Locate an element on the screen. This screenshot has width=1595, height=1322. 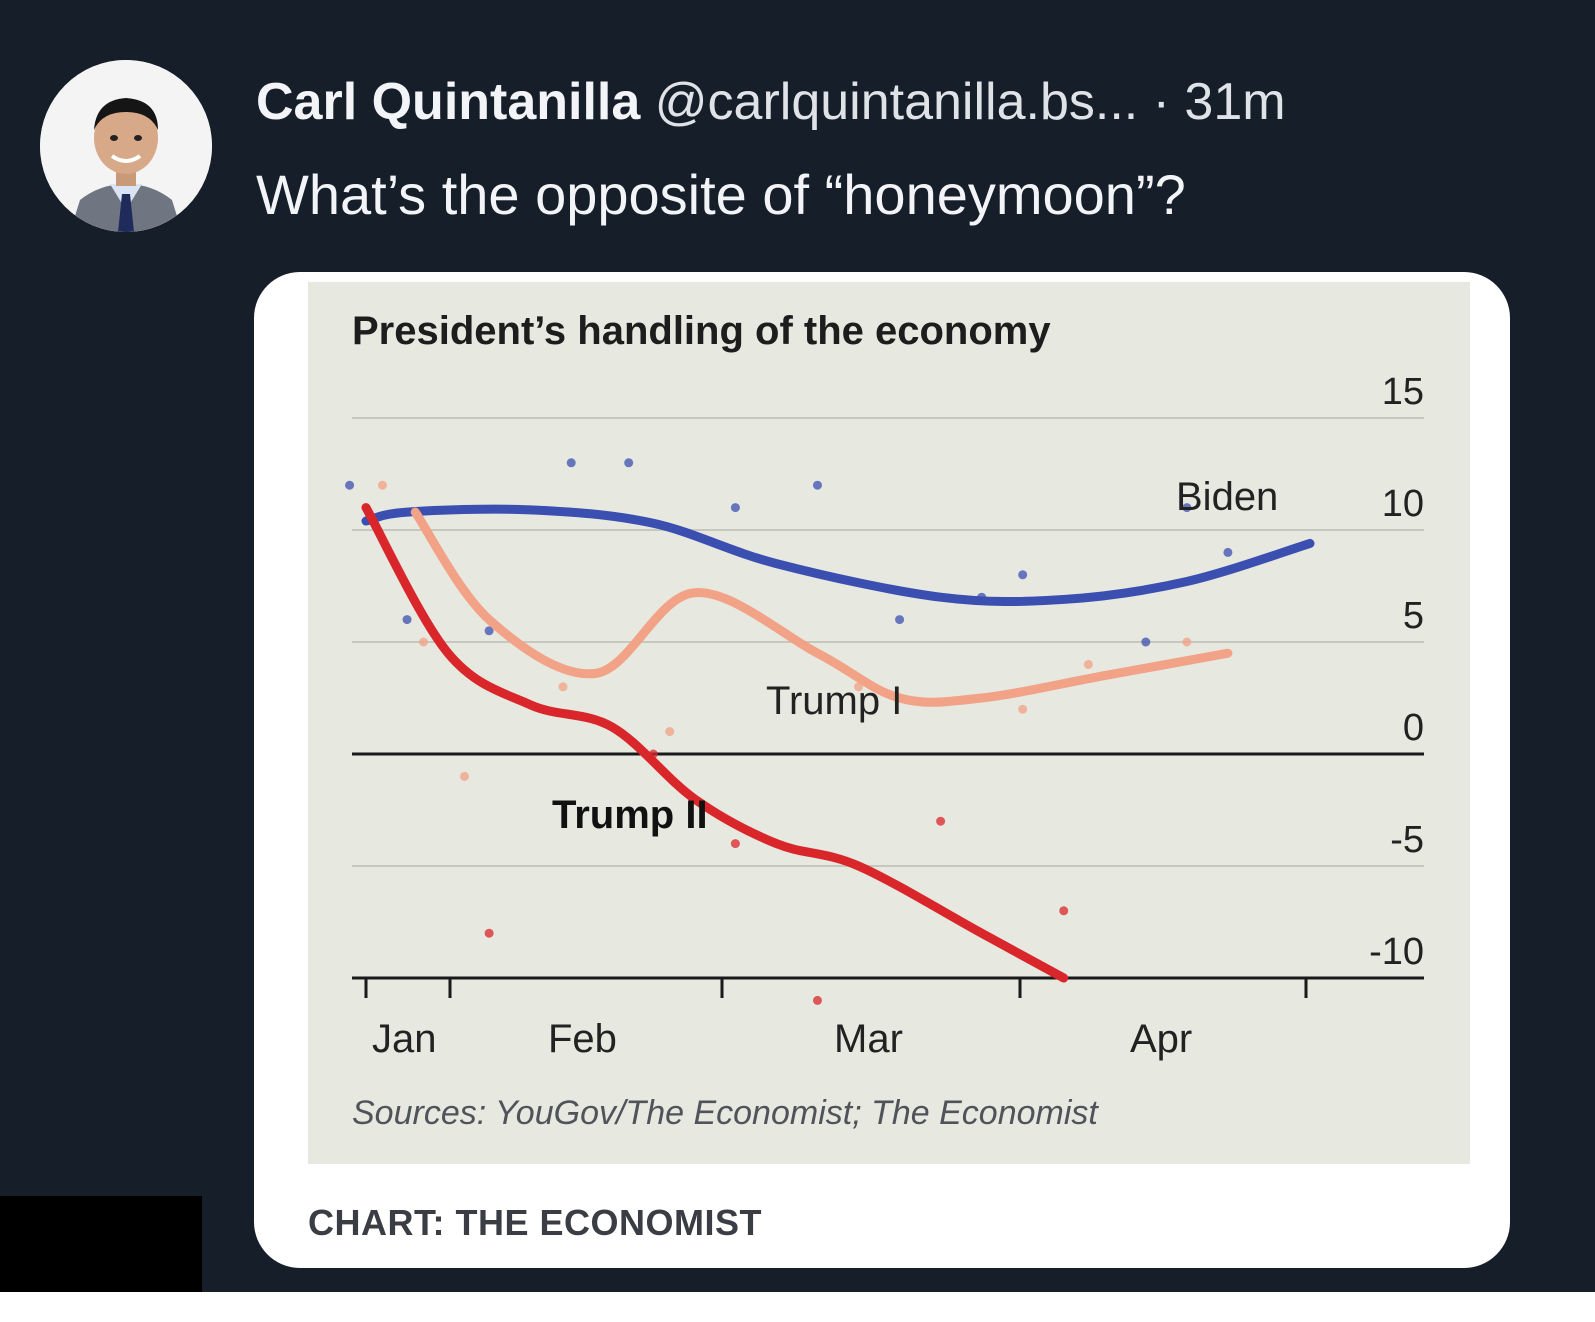
series-line-biden is located at coordinates (838, 555).